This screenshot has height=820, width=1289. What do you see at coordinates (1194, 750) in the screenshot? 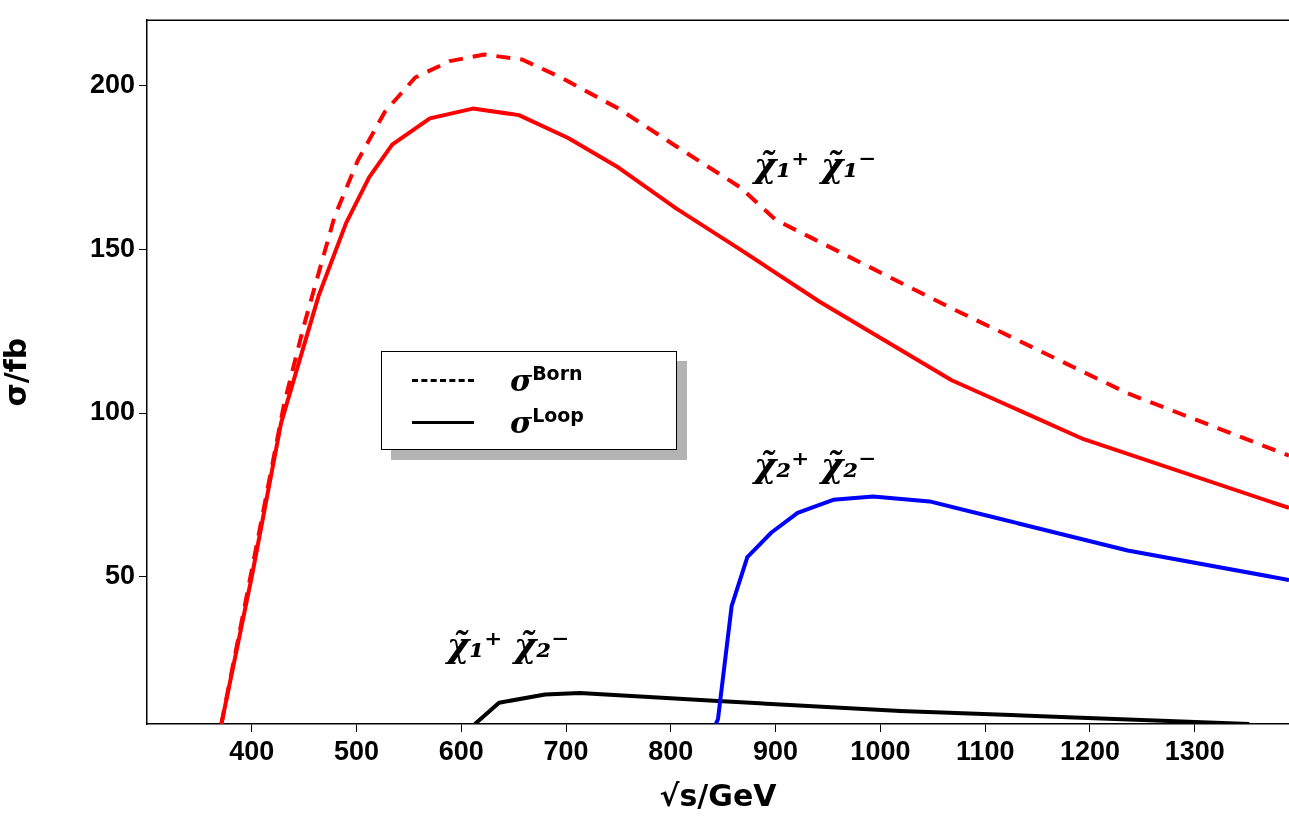
I see `x-tick-label: 1300` at bounding box center [1194, 750].